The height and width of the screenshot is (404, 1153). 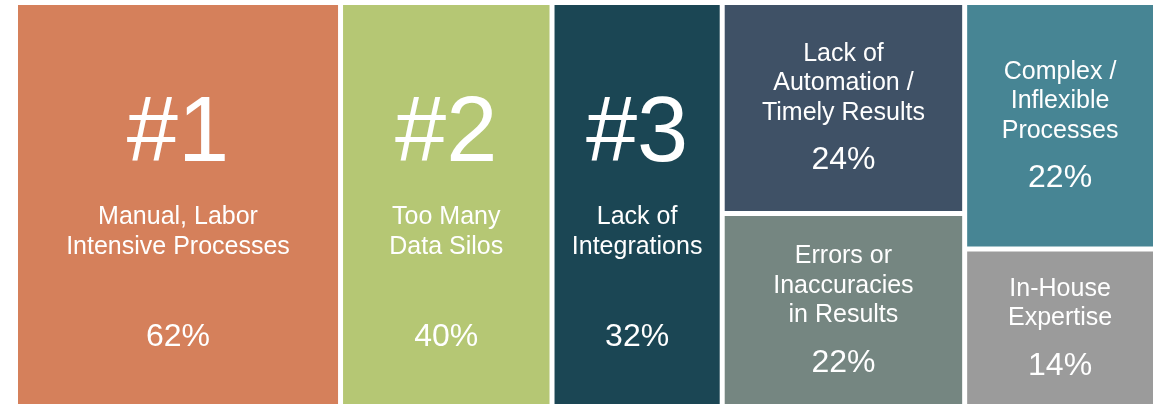 What do you see at coordinates (446, 230) in the screenshot?
I see `category-label: Too Many Data Silos` at bounding box center [446, 230].